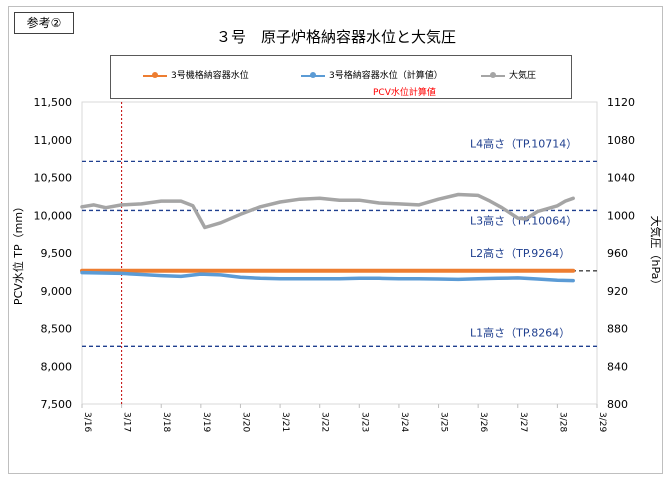 This screenshot has height=483, width=672. What do you see at coordinates (44, 23) in the screenshot?
I see `reference-badge: 参考②` at bounding box center [44, 23].